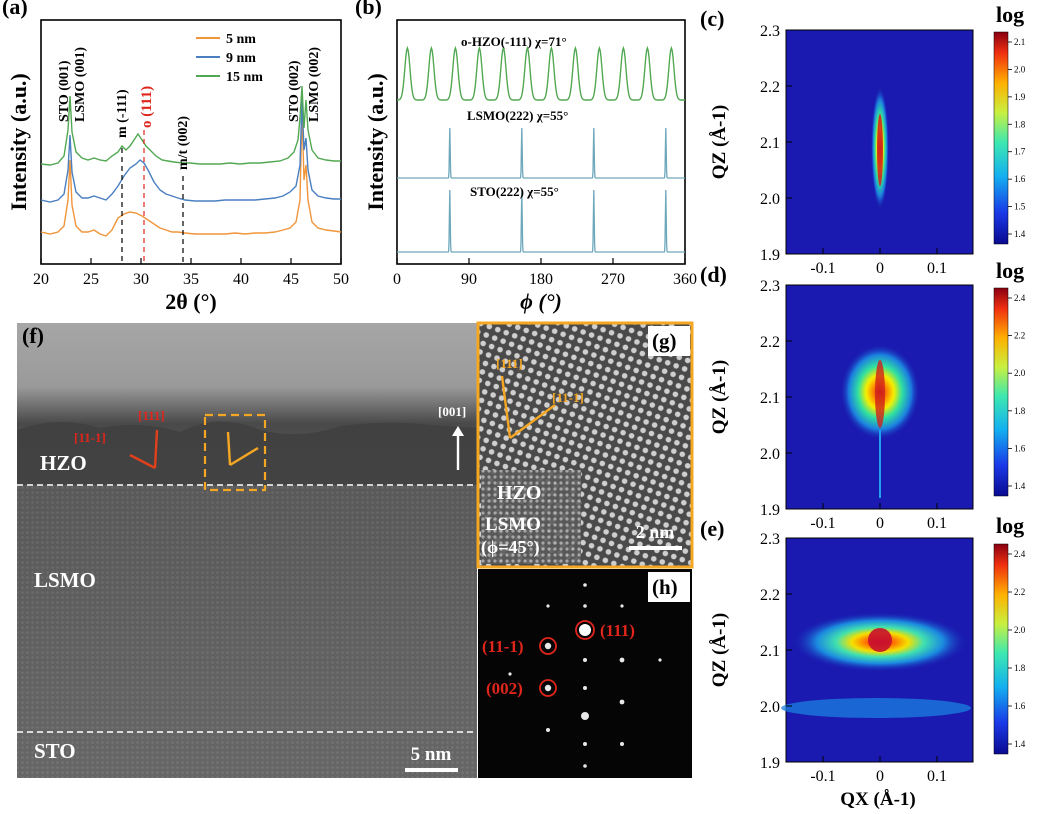 Image resolution: width=1039 pixels, height=814 pixels. I want to click on panel-h: (111) (11-1) (002) (h), so click(585, 673).